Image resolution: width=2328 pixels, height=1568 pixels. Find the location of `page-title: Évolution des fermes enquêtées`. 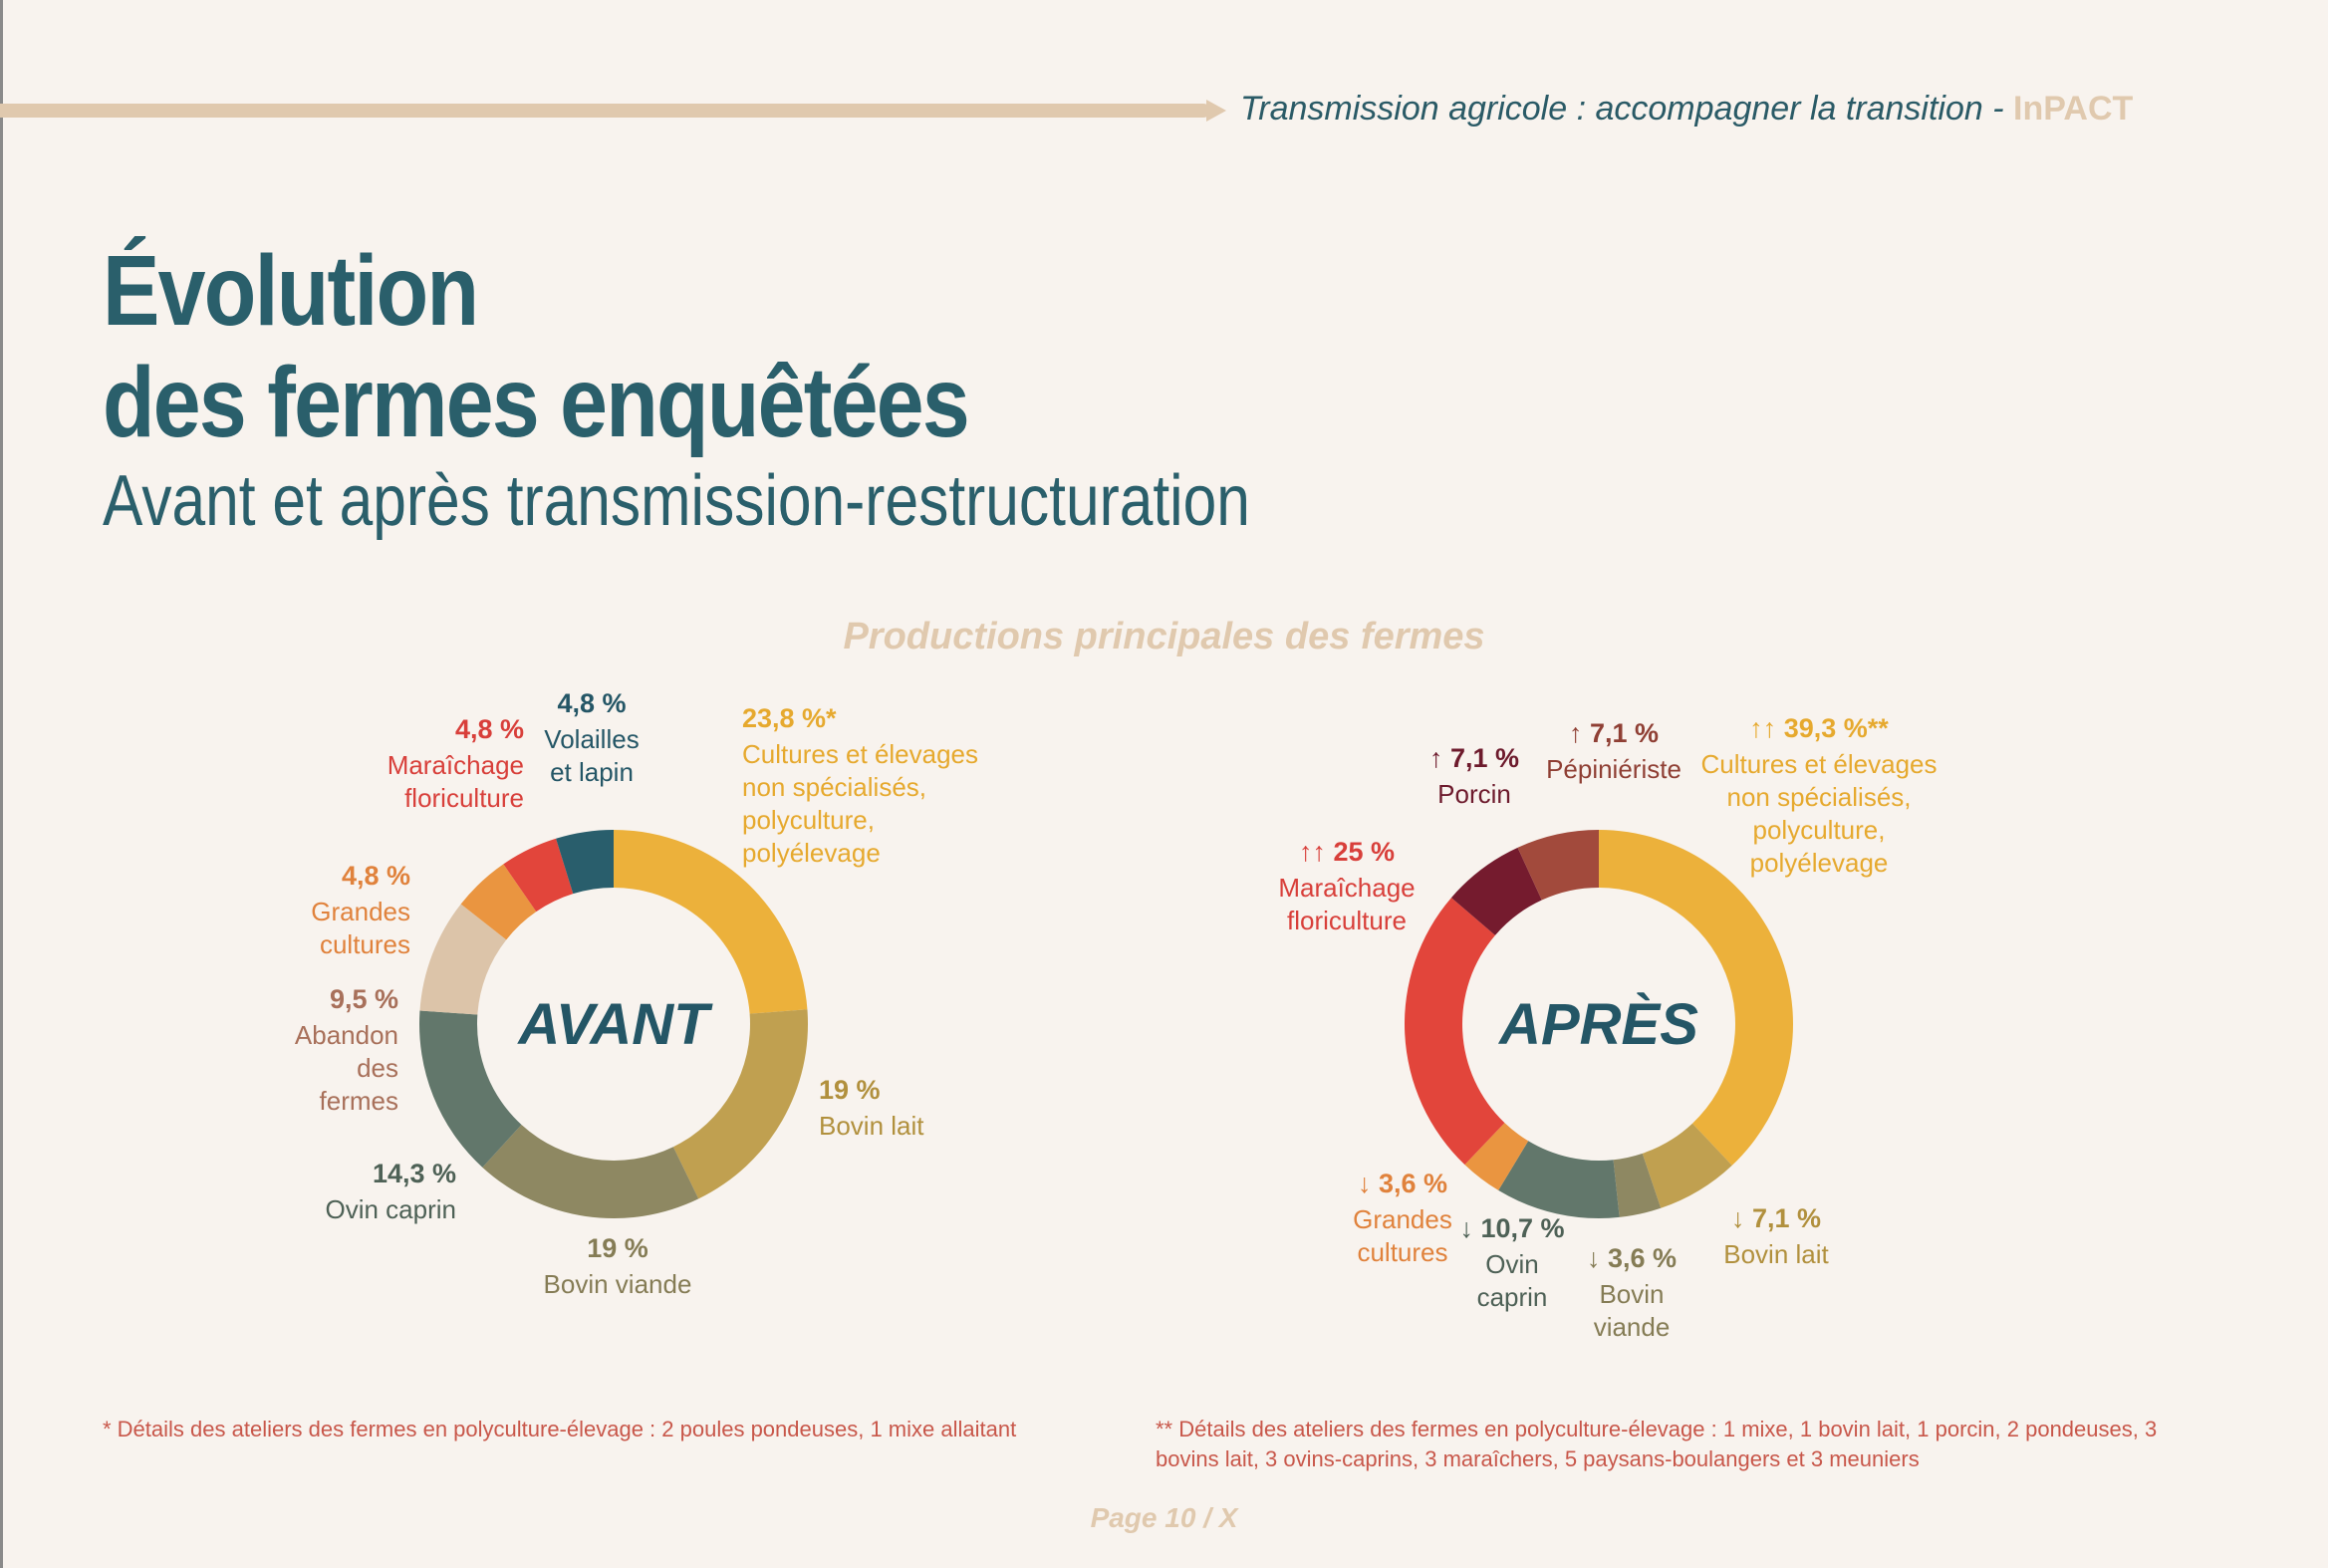

page-title: Évolution des fermes enquêtées is located at coordinates (536, 347).